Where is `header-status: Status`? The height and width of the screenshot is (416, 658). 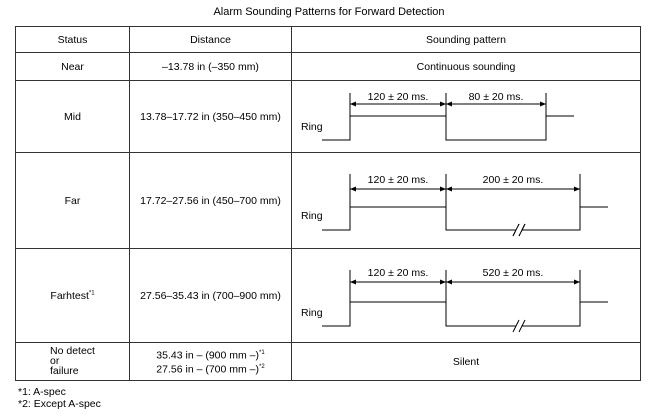 header-status: Status is located at coordinates (72, 39).